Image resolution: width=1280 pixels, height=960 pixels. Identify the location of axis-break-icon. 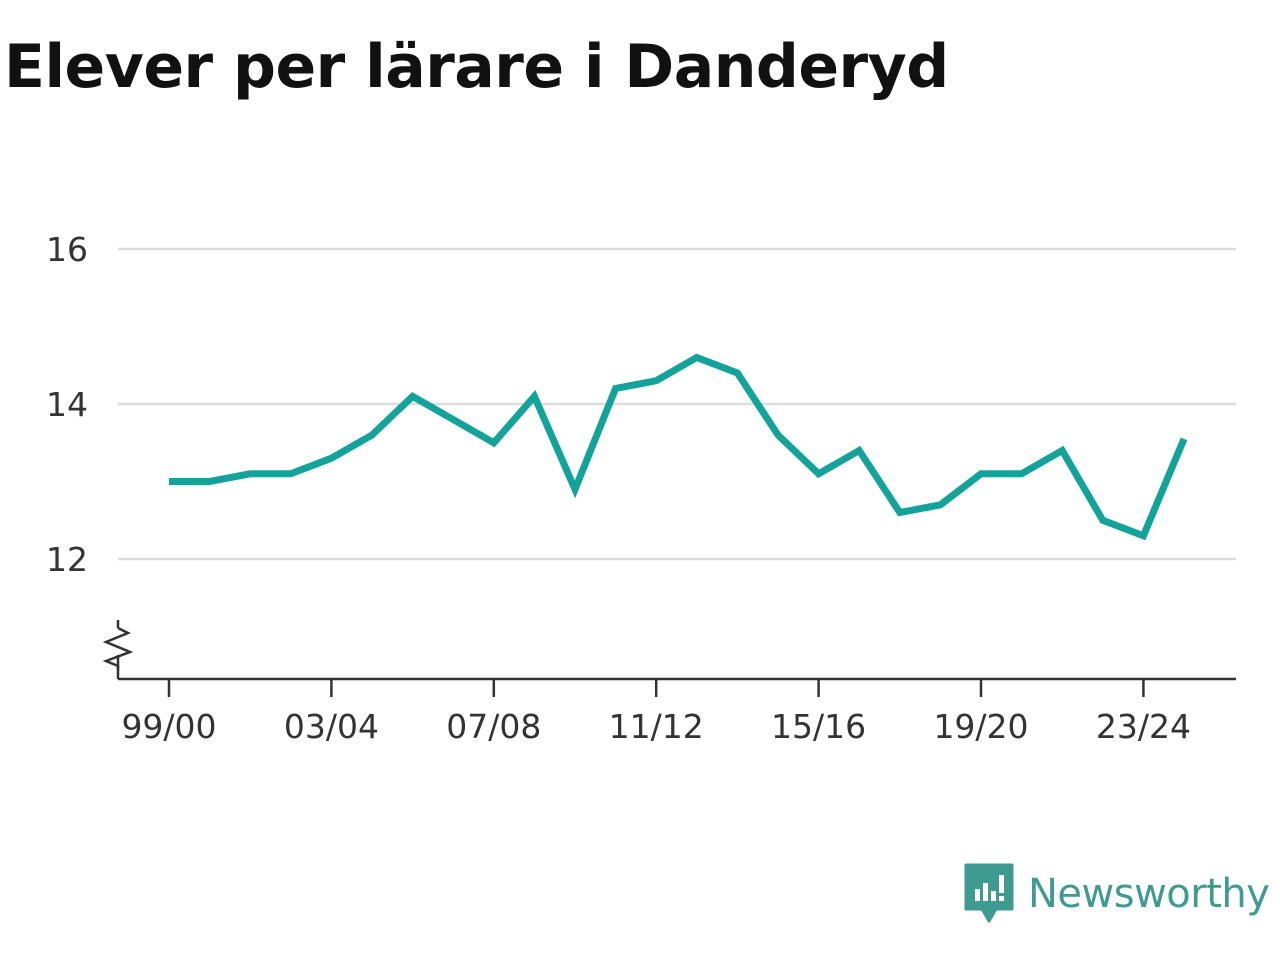
(118, 648).